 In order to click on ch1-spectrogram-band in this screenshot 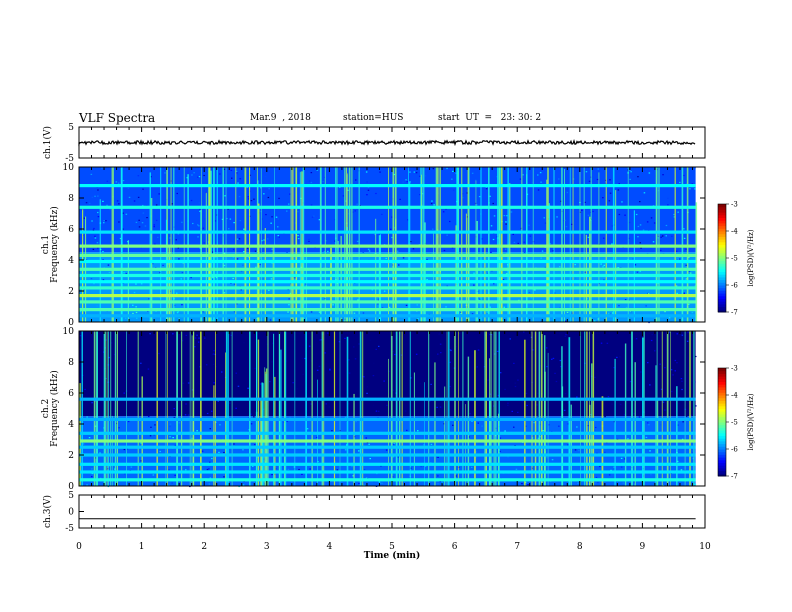, I will do `click(387, 282)`.